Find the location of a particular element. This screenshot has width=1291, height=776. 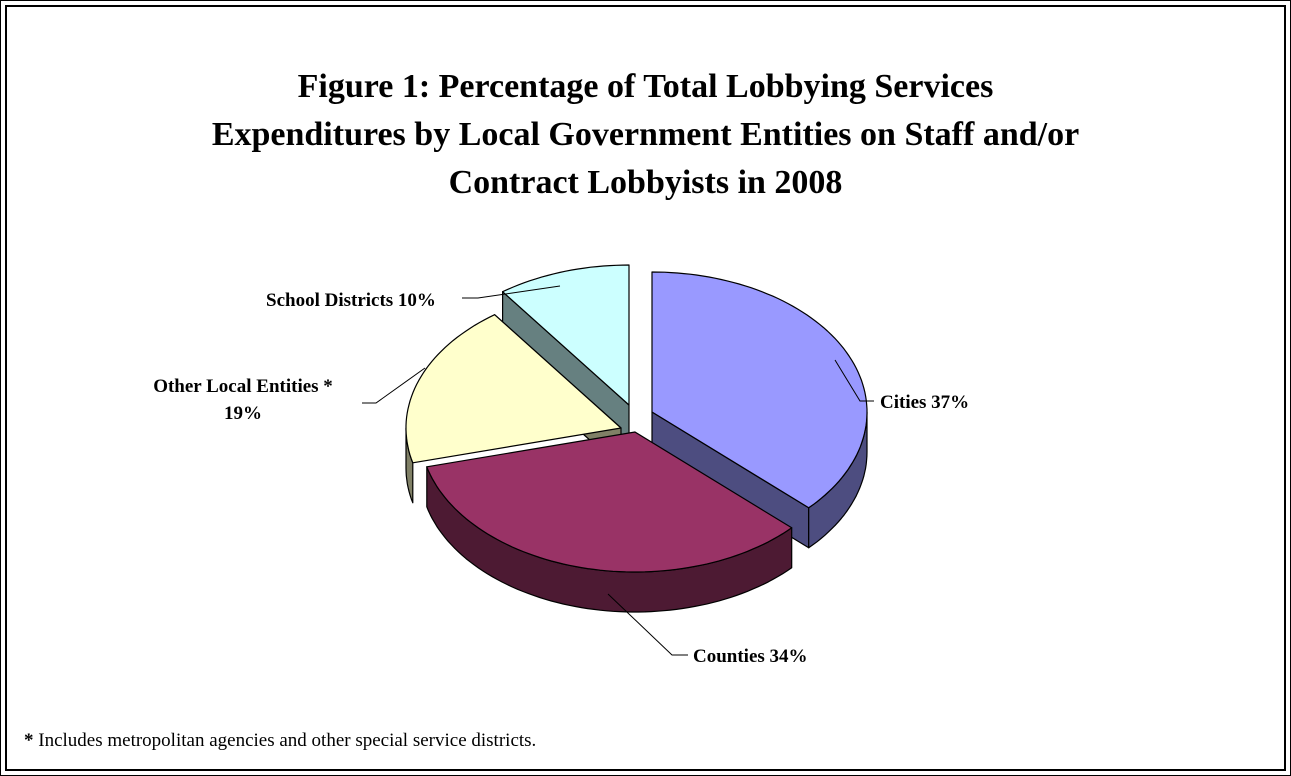

slice-label-other-local-entities-value: 19% is located at coordinates (243, 413).